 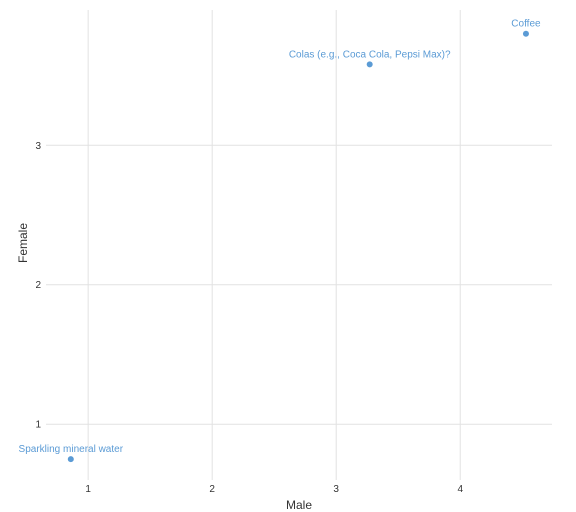 What do you see at coordinates (38, 425) in the screenshot?
I see `y-tick-label-1: 1` at bounding box center [38, 425].